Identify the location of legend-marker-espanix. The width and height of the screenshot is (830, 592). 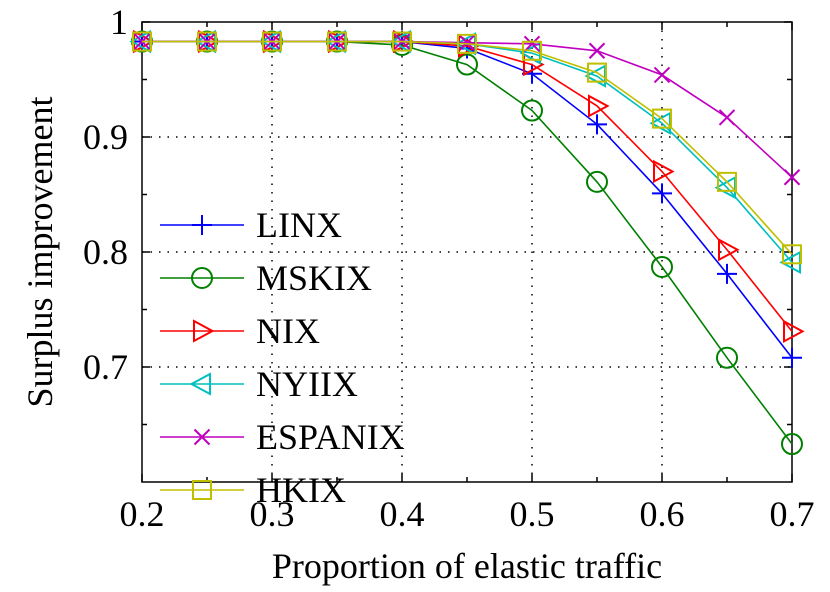
(202, 437).